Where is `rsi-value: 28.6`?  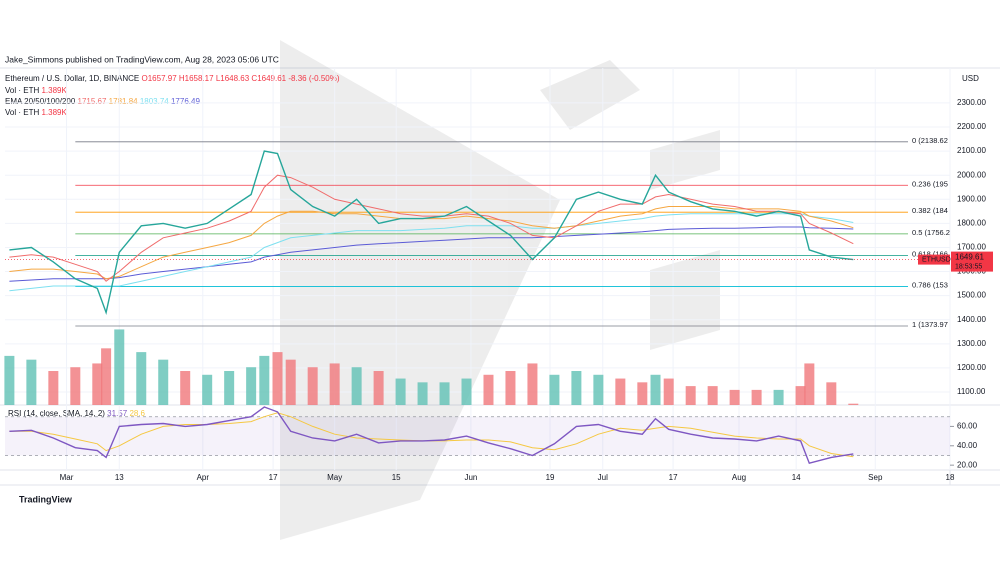
rsi-value: 28.6 is located at coordinates (137, 413).